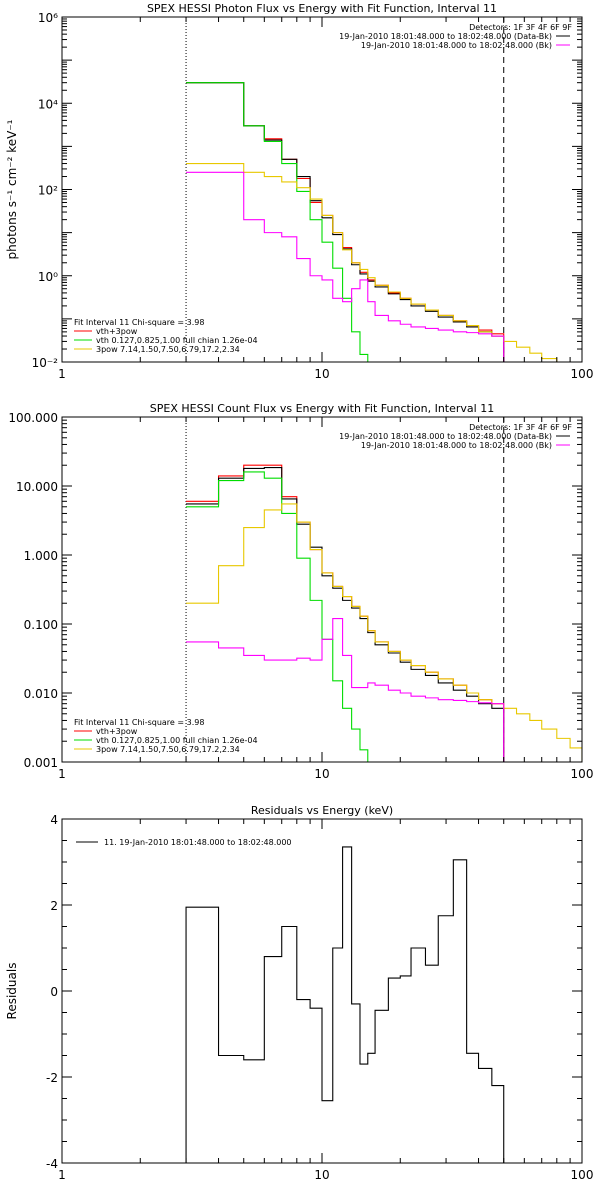  Describe the element at coordinates (322, 810) in the screenshot. I see `chart-title: Residuals vs Energy (keV)` at that location.